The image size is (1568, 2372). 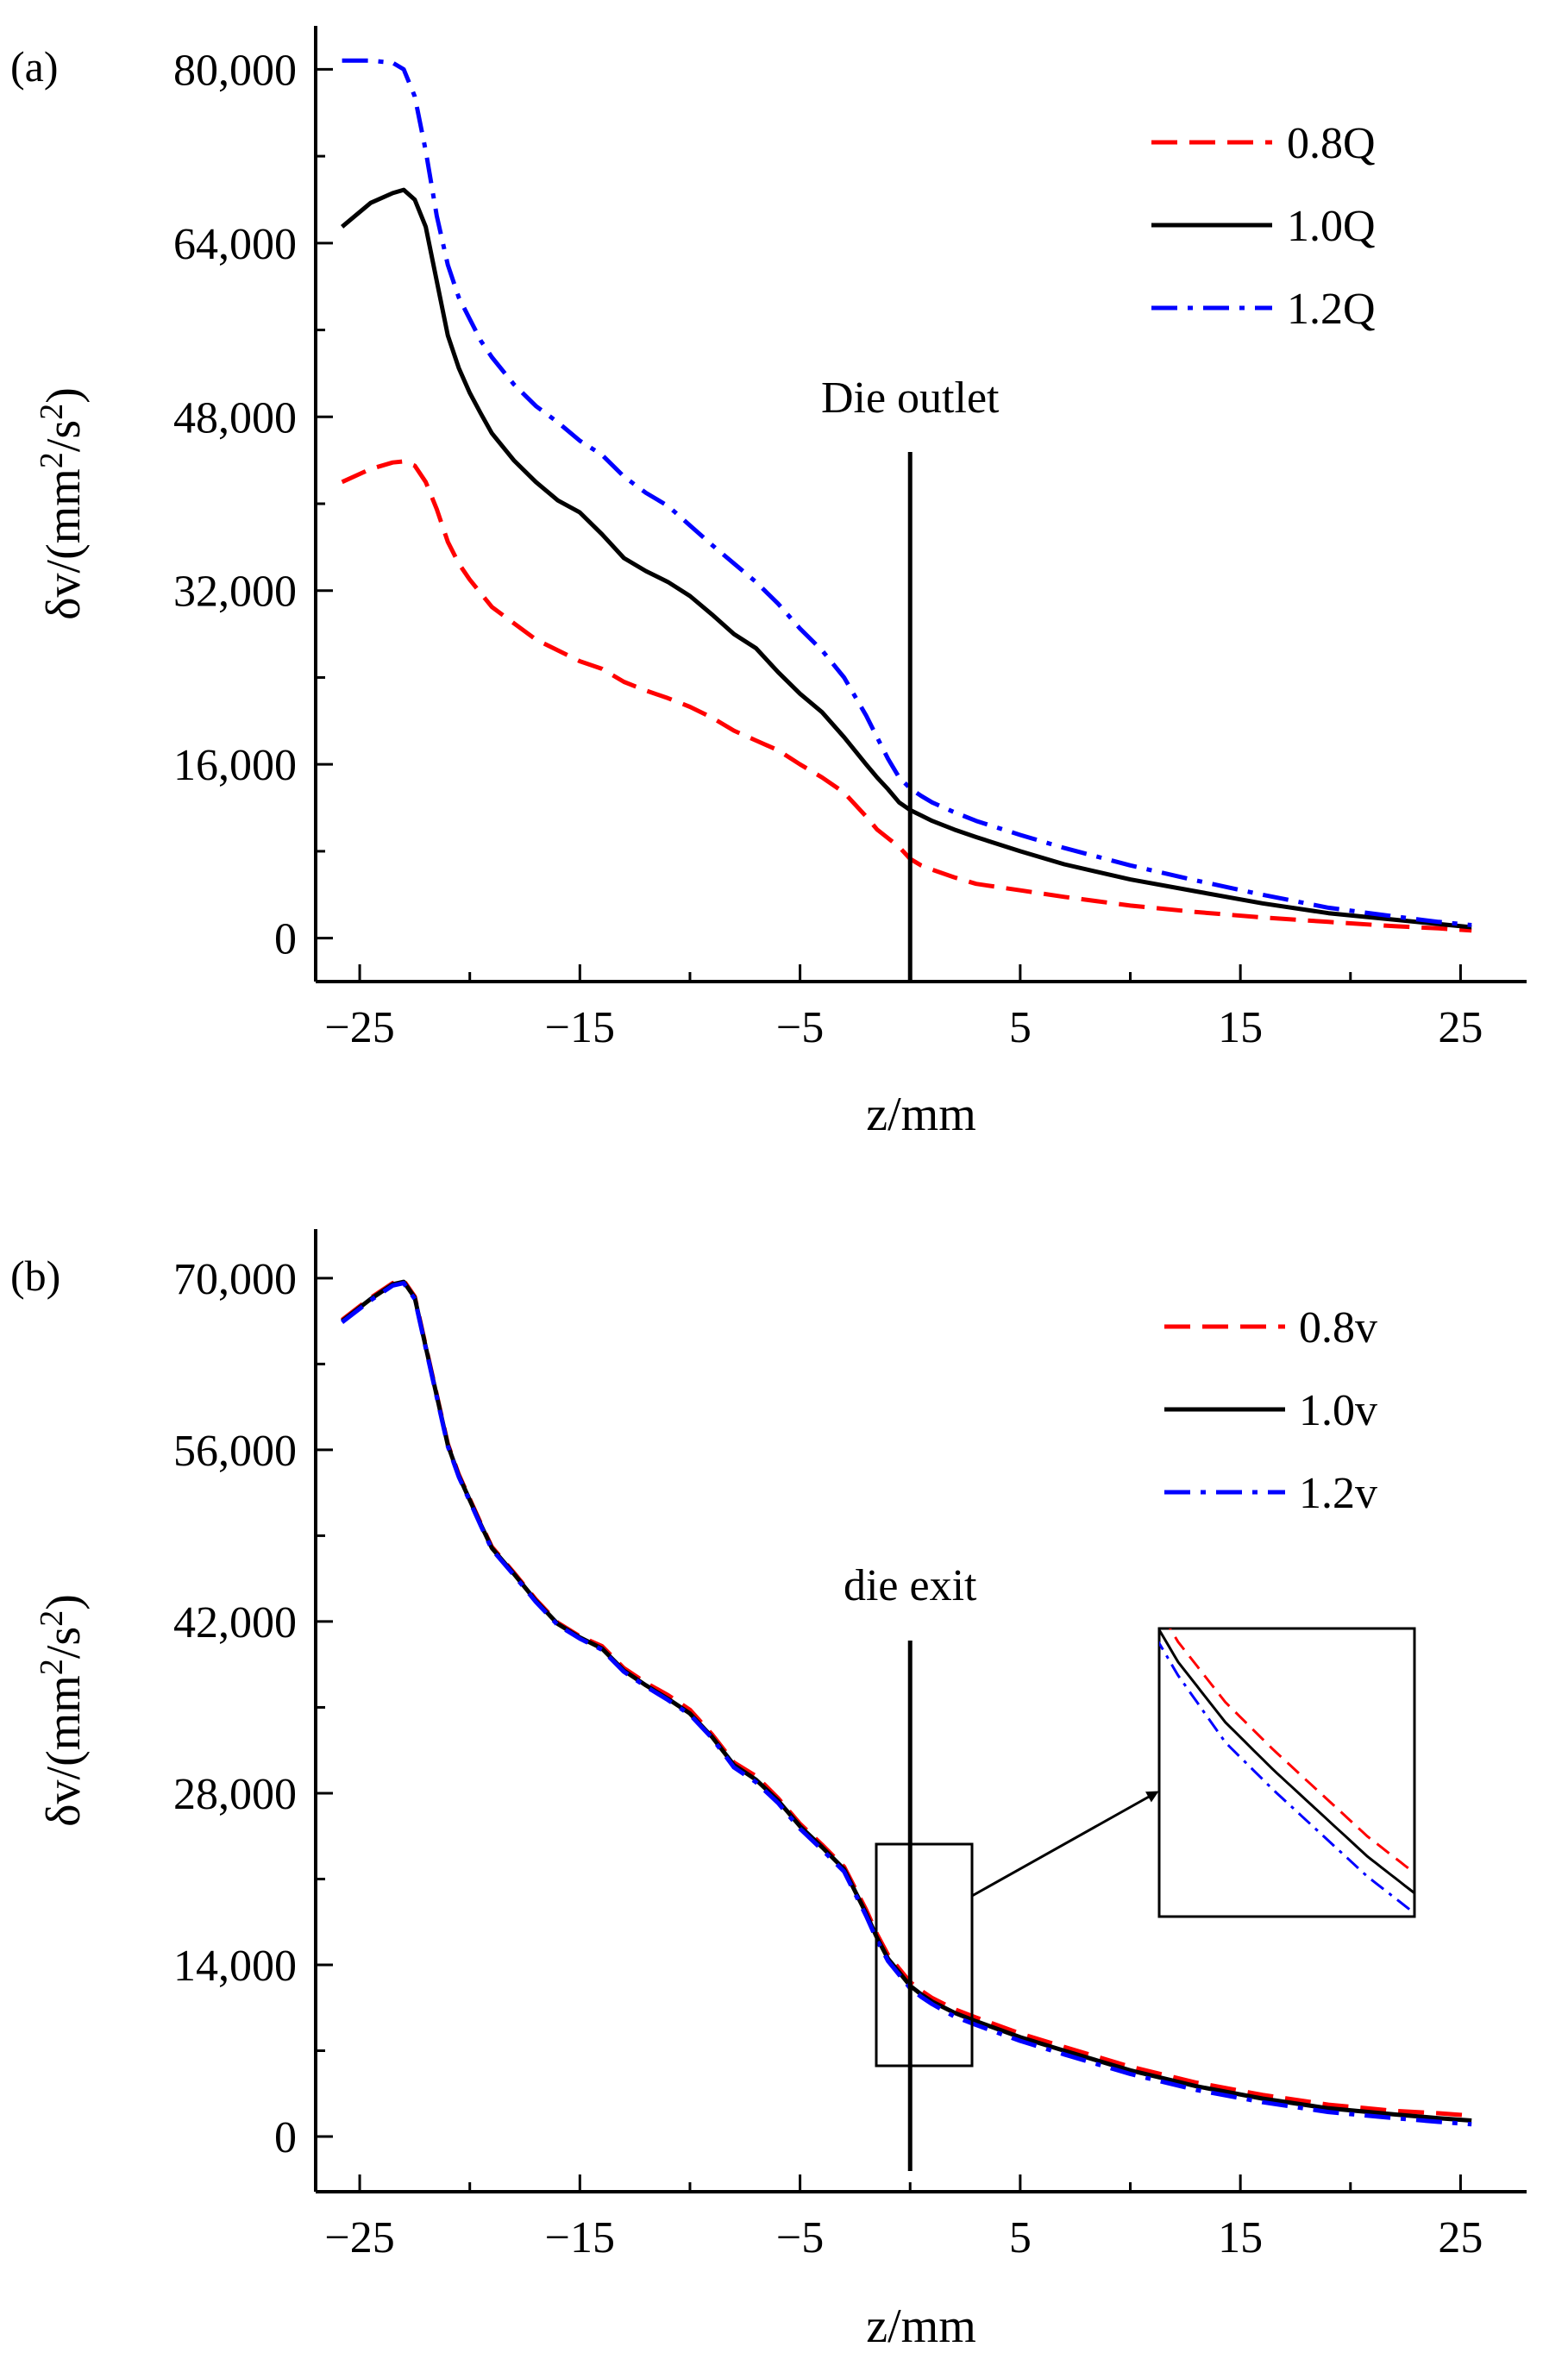 What do you see at coordinates (235, 1622) in the screenshot?
I see `y-tick-label: 42,000` at bounding box center [235, 1622].